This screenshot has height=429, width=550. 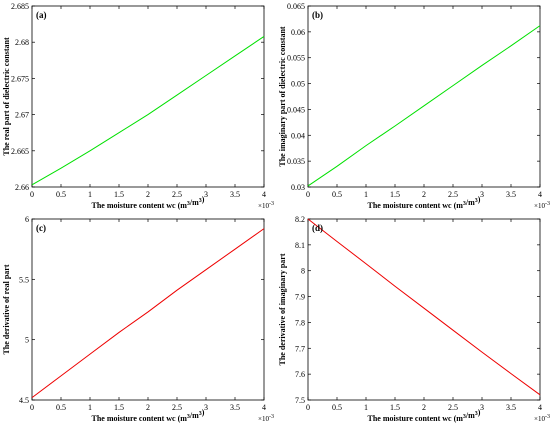 What do you see at coordinates (24, 400) in the screenshot?
I see `y-tick-label: 4.5` at bounding box center [24, 400].